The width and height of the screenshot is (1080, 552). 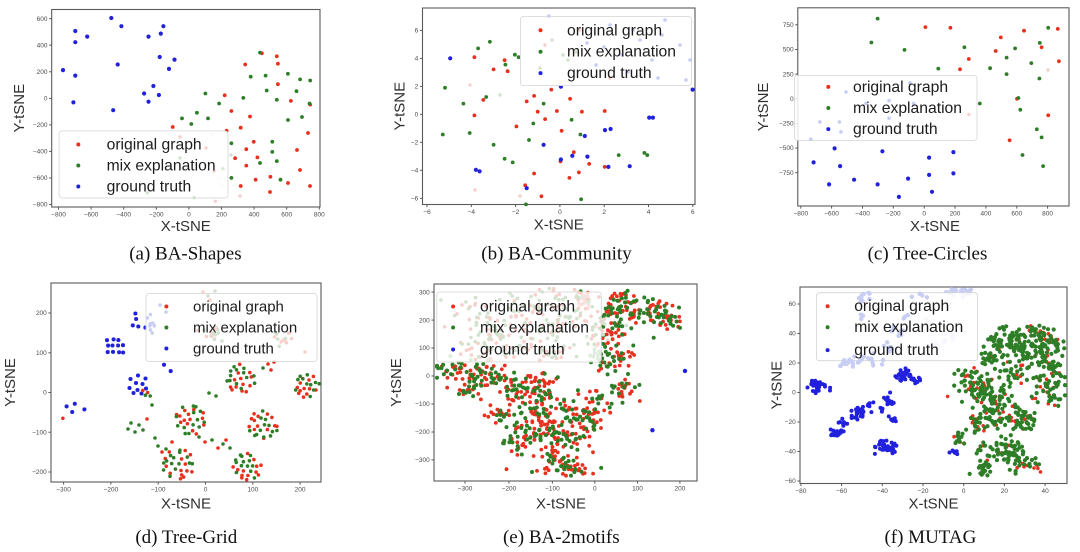 I want to click on svg-text: (c) Tree-Circles, so click(x=928, y=254).